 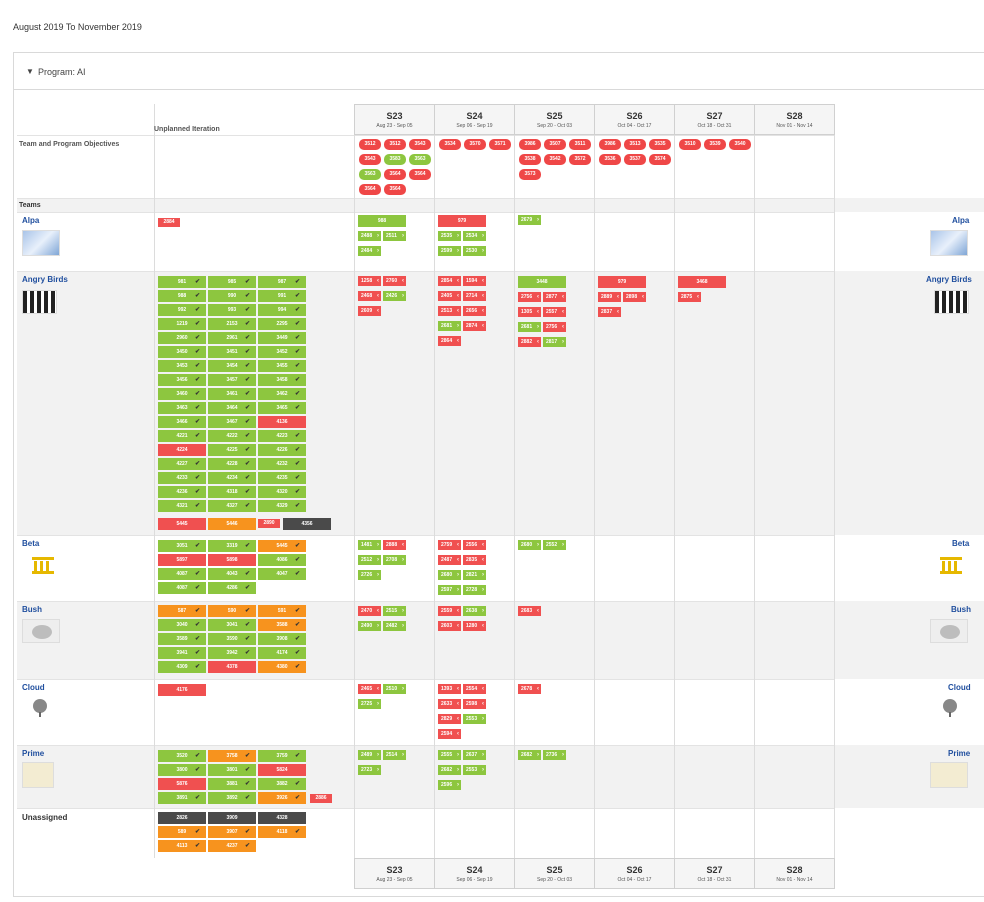 I want to click on unplanned-card: 2884, so click(x=169, y=222).